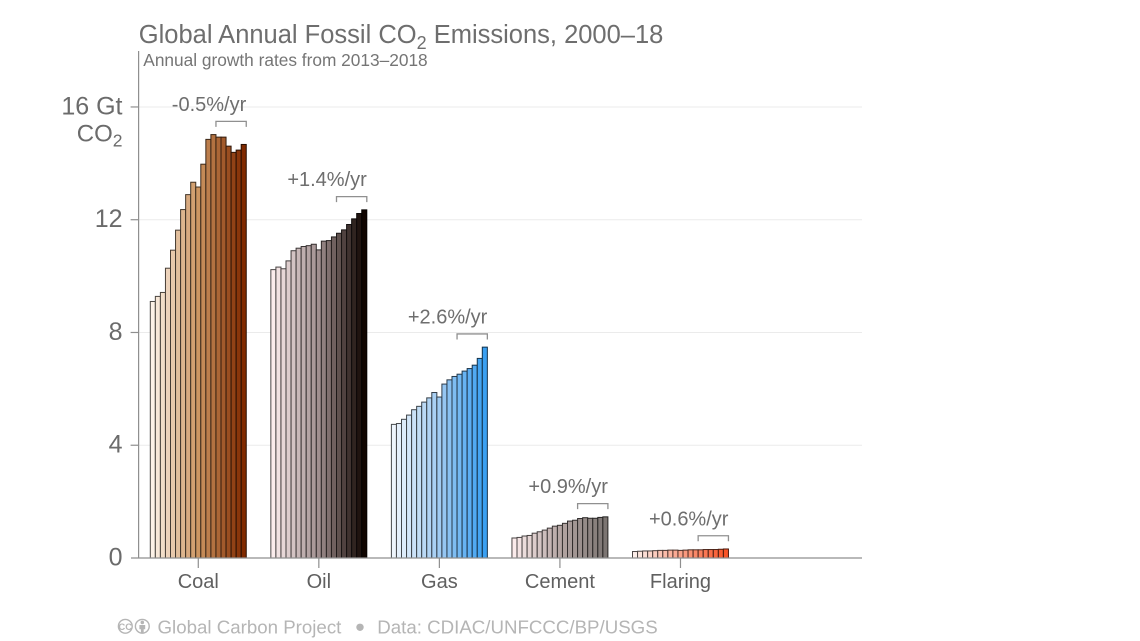  Describe the element at coordinates (109, 219) in the screenshot. I see `svg-text: 12` at that location.